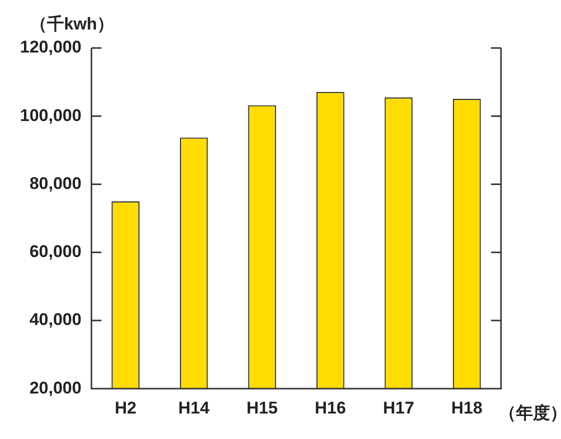 This screenshot has height=439, width=561. Describe the element at coordinates (262, 408) in the screenshot. I see `x-tick-label: H15` at that location.